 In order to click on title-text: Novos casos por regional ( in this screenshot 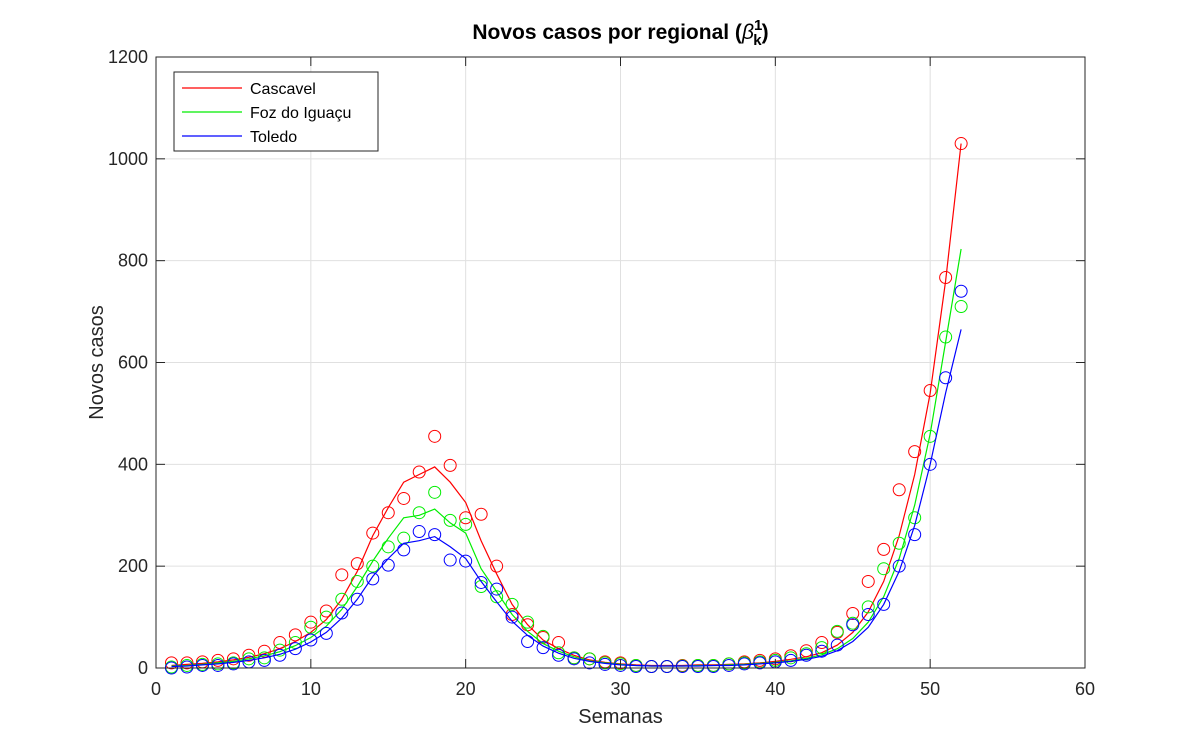, I will do `click(607, 32)`.